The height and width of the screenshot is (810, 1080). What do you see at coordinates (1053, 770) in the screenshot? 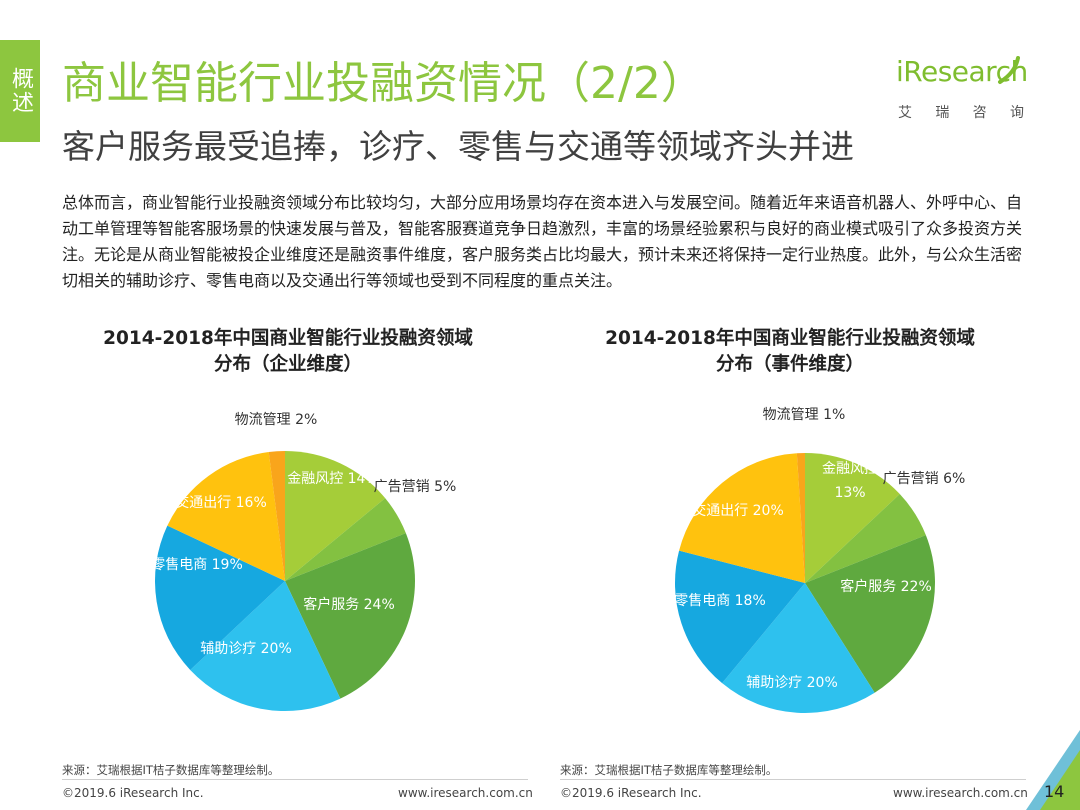
I see `corner-decoration` at bounding box center [1053, 770].